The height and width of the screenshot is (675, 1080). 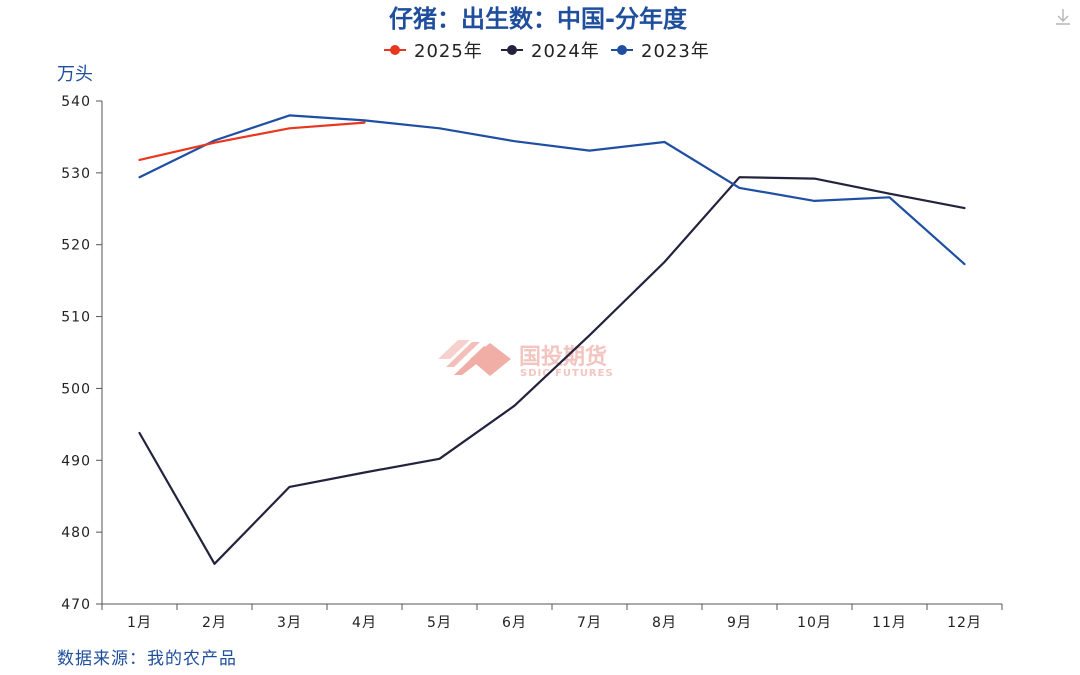 What do you see at coordinates (289, 623) in the screenshot?
I see `x-tick-label: 3月` at bounding box center [289, 623].